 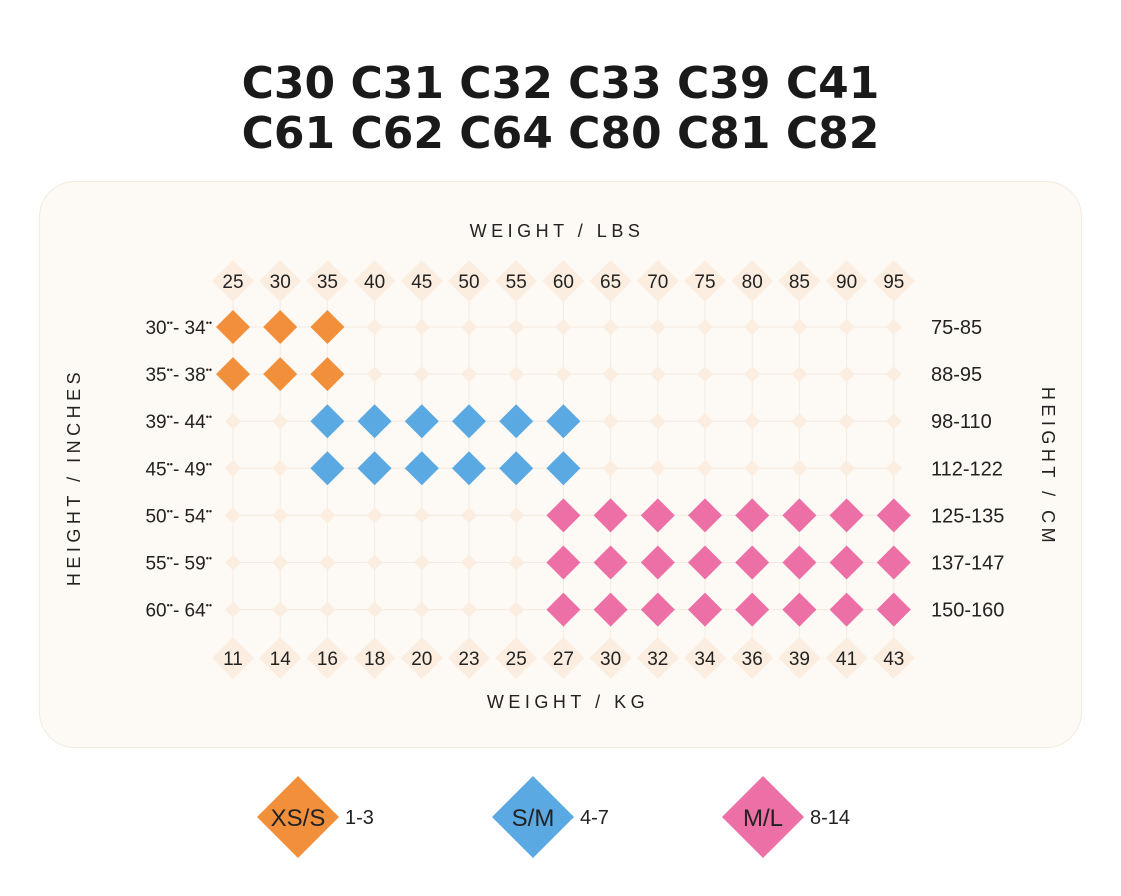 I want to click on tick-label-kg: 16, so click(x=327, y=659).